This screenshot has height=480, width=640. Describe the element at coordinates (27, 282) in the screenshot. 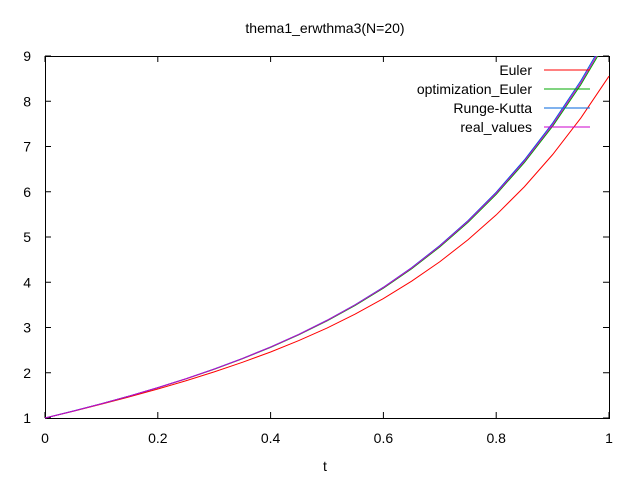

I see `y-tick-label: 4` at that location.